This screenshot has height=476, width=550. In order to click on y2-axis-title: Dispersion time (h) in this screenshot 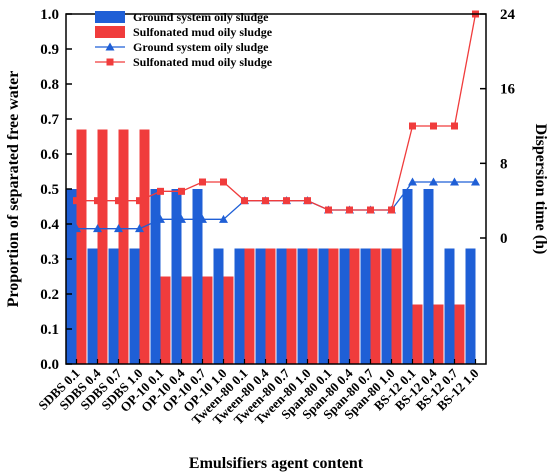, I will do `click(540, 189)`.